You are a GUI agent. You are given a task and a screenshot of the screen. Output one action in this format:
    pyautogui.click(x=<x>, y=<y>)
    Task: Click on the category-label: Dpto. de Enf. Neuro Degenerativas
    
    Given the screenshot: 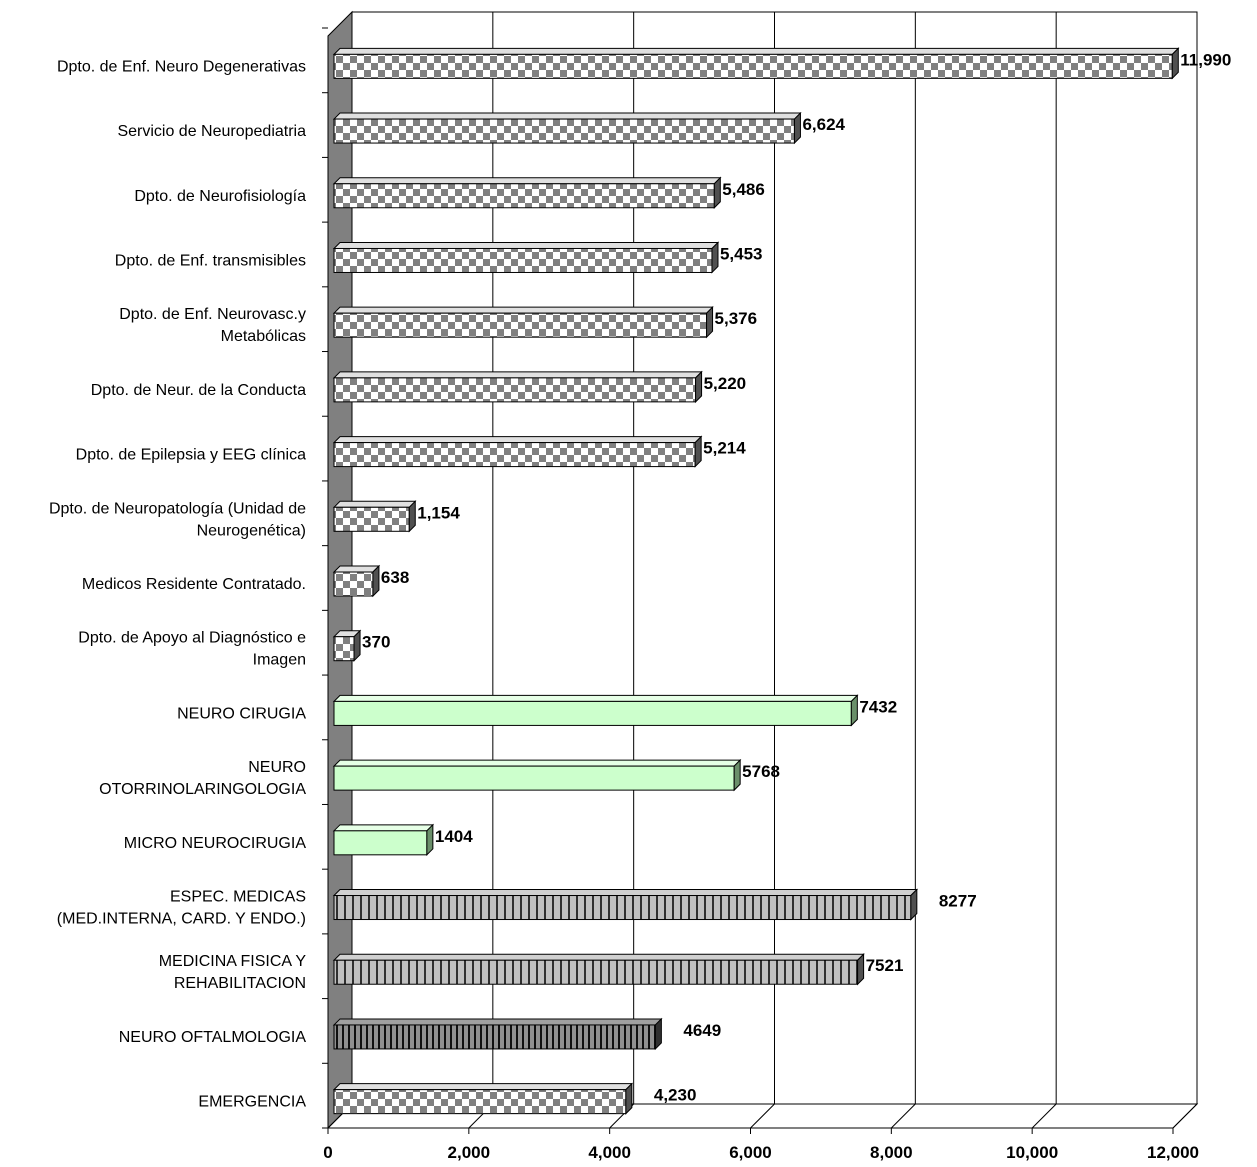 What is the action you would take?
    pyautogui.click(x=181, y=66)
    